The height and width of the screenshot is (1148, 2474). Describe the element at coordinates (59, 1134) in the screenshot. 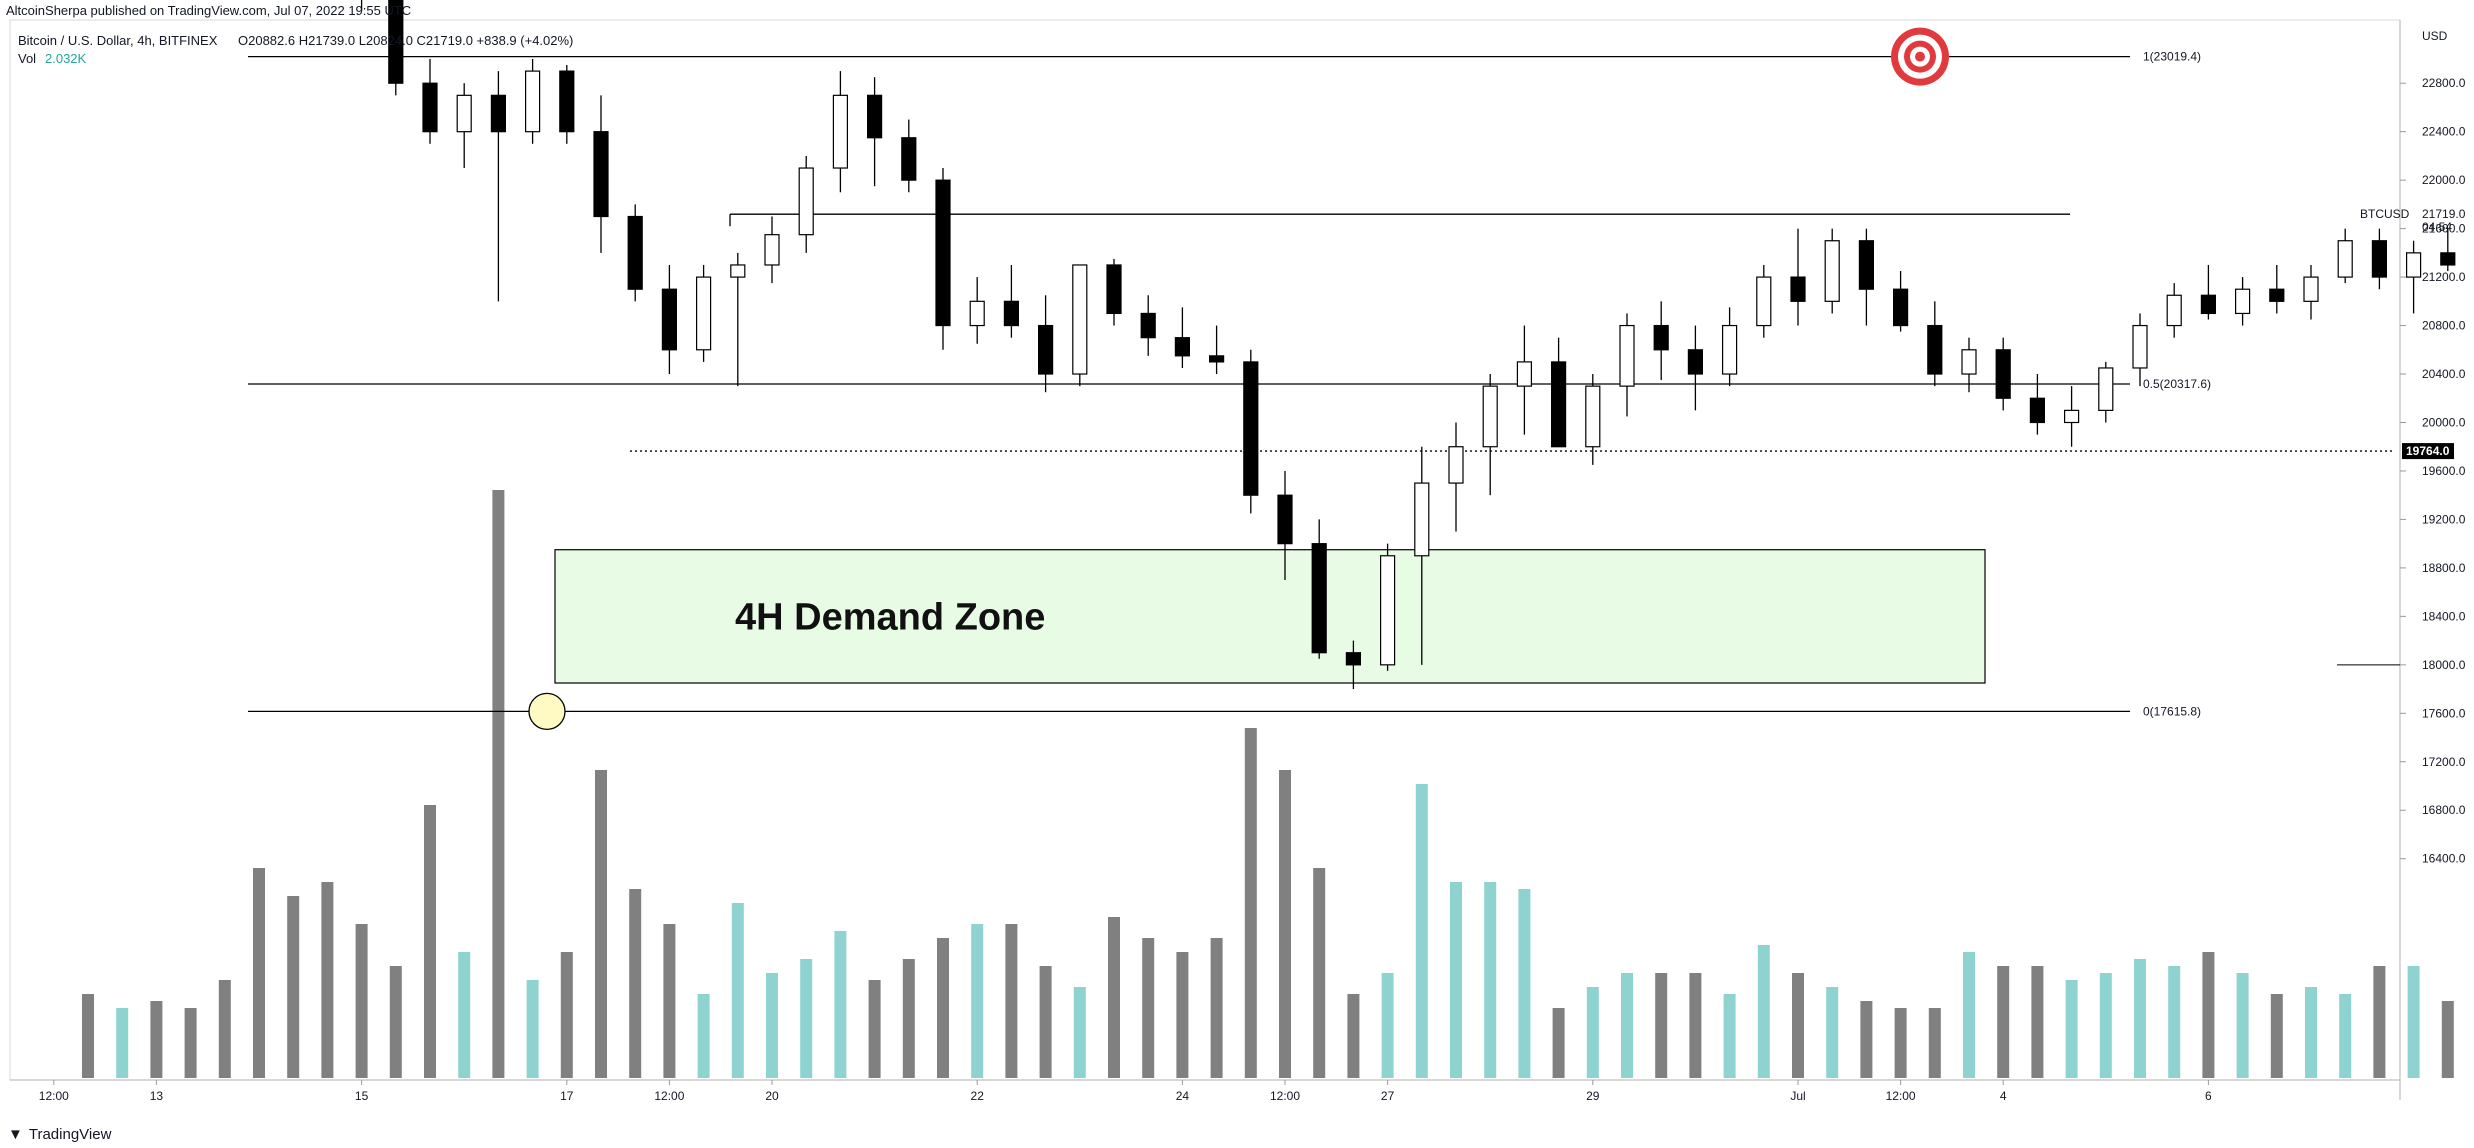

I see `tradingview-logo: ▼ TradingView` at that location.